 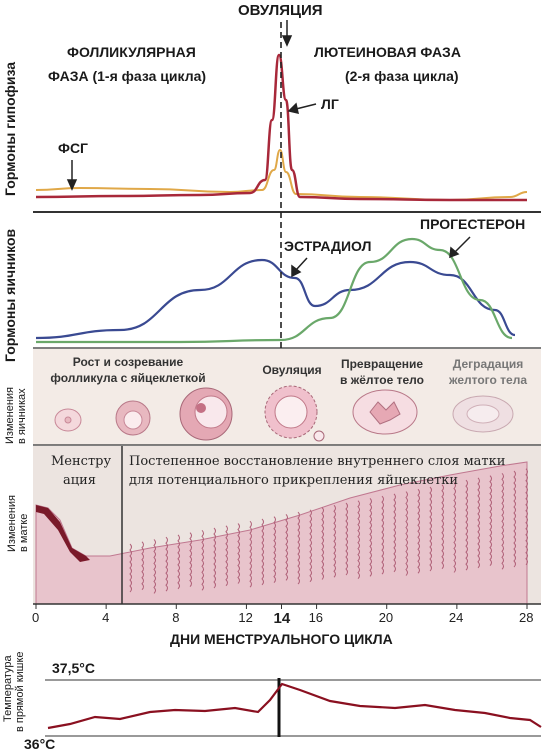 I want to click on x-axis-title: ДНИ МЕНСТРУАЛЬНОГО ЦИКЛА, so click(x=281, y=639).